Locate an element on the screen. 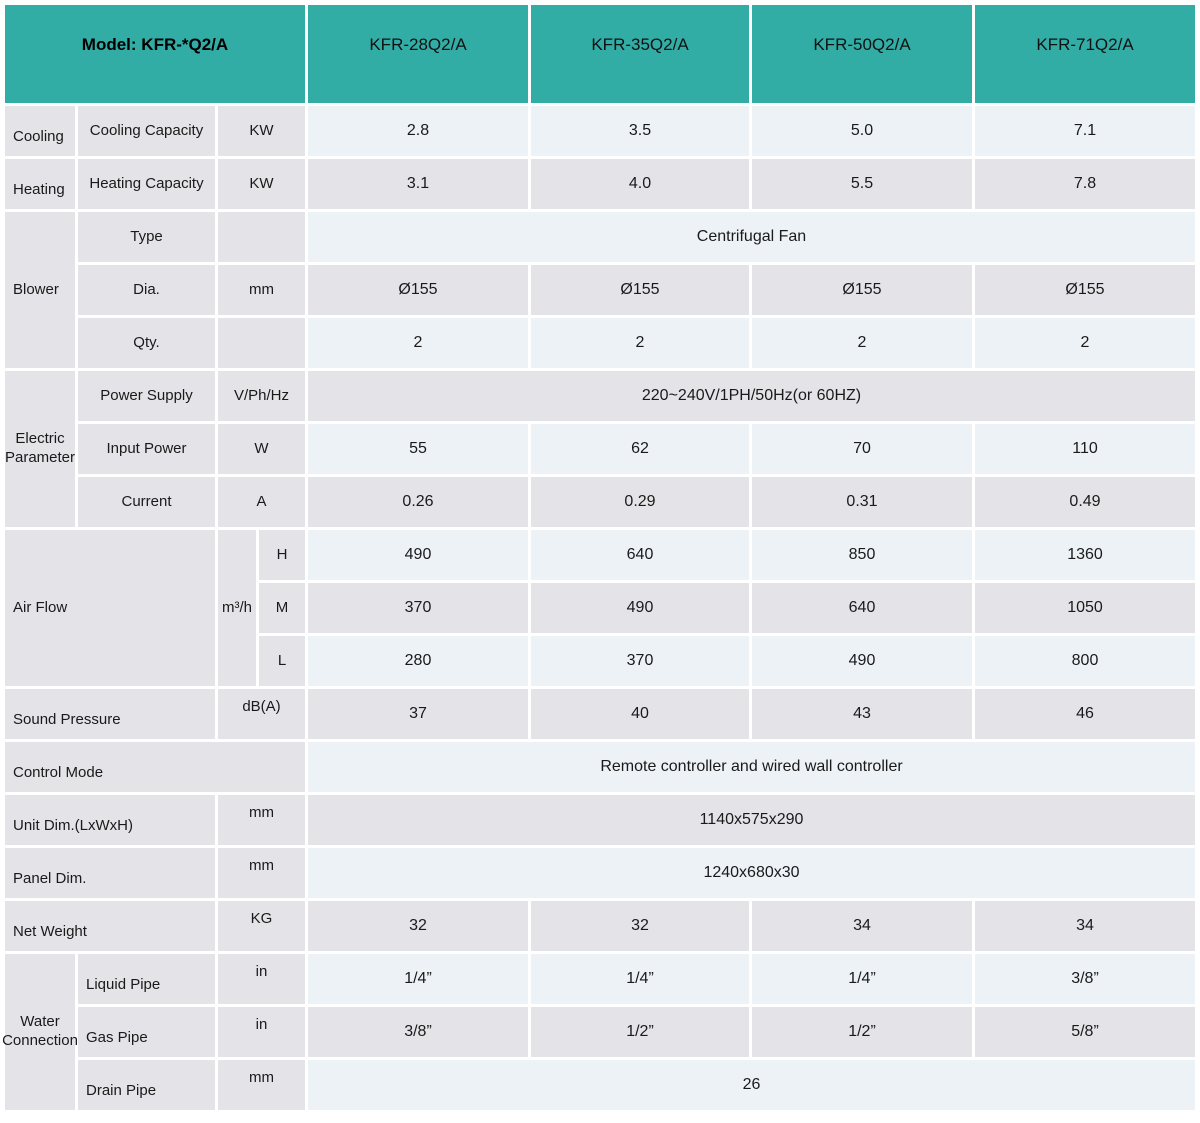 Image resolution: width=1200 pixels, height=1123 pixels. unit-dim-unit: mm is located at coordinates (261, 820).